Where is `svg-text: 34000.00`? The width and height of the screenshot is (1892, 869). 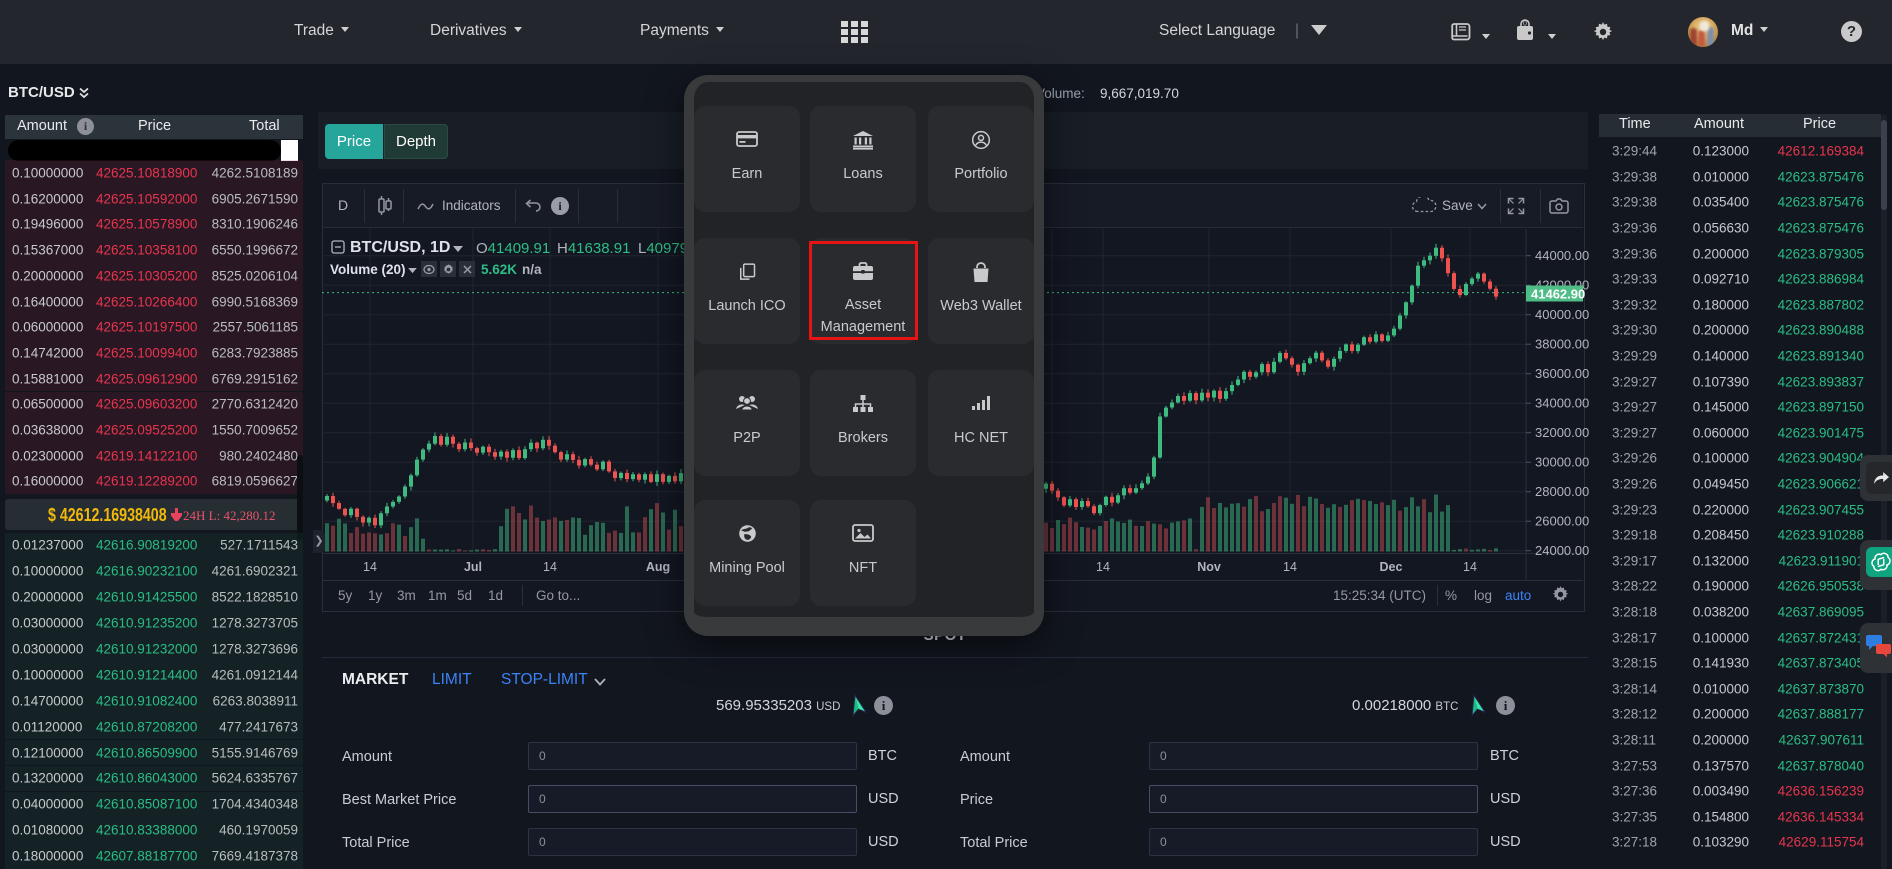
svg-text: 34000.00 is located at coordinates (1562, 403).